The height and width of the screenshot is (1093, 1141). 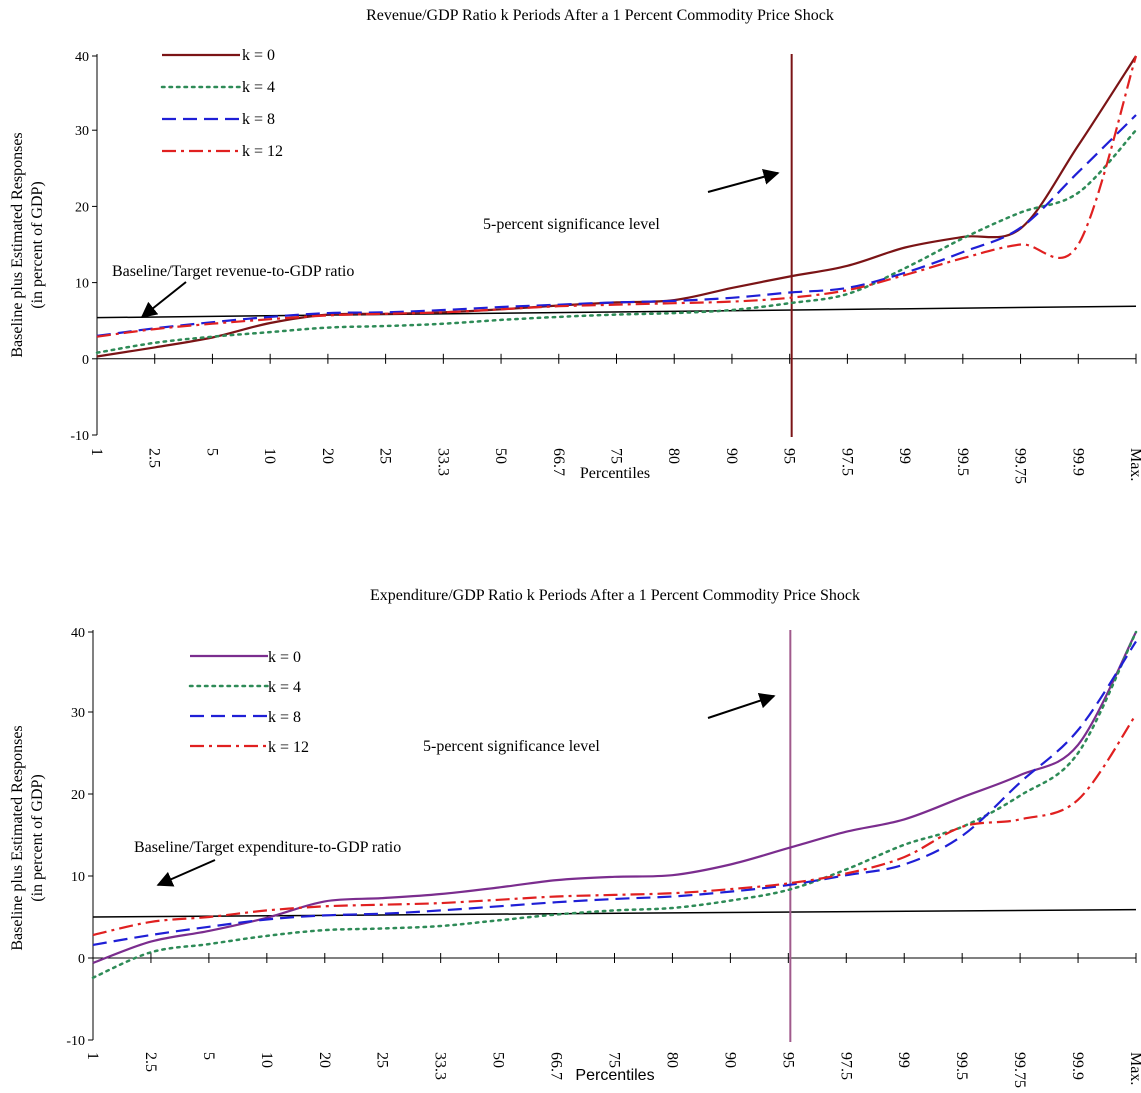 What do you see at coordinates (233, 271) in the screenshot?
I see `baseline-label: Baseline/Target revenue-to-GDP ratio` at bounding box center [233, 271].